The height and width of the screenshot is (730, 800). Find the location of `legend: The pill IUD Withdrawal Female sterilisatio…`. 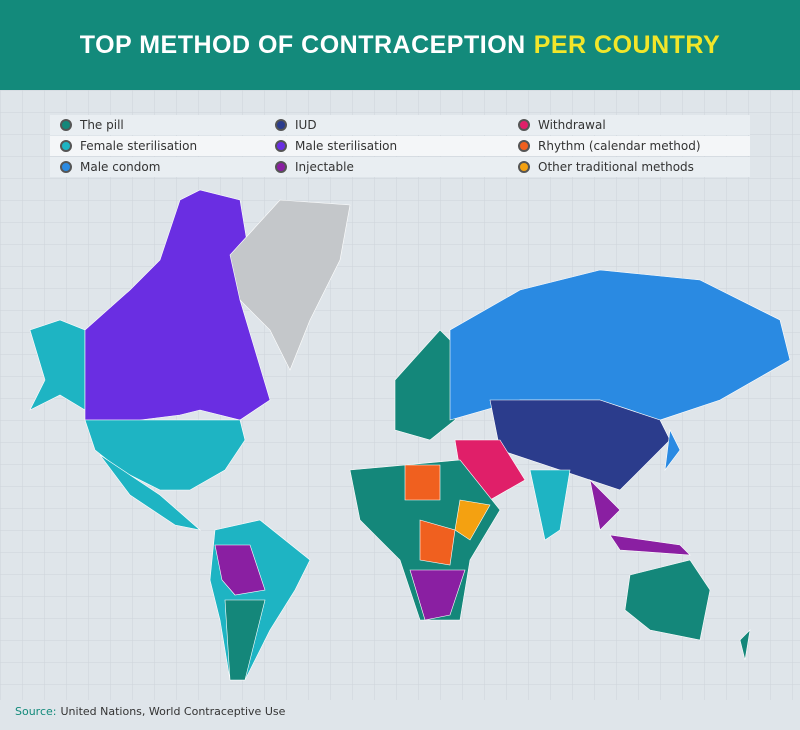

legend: The pill IUD Withdrawal Female sterilisatio… is located at coordinates (400, 146).